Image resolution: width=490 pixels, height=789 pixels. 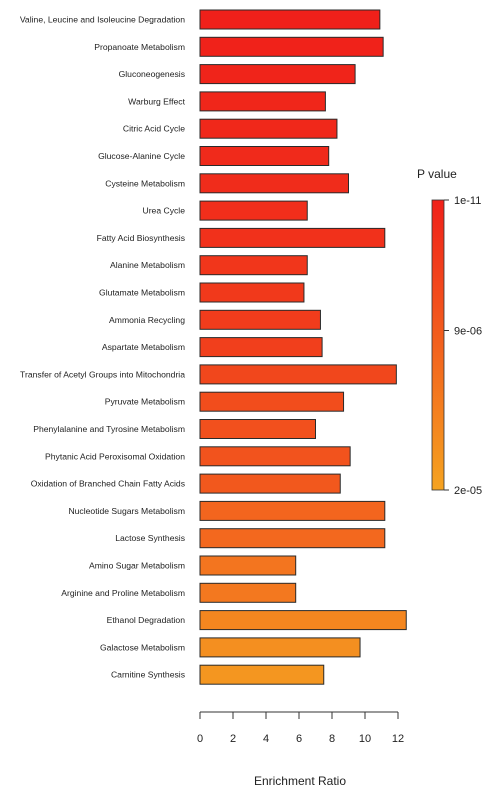 What do you see at coordinates (163, 211) in the screenshot?
I see `category-label: Urea Cycle` at bounding box center [163, 211].